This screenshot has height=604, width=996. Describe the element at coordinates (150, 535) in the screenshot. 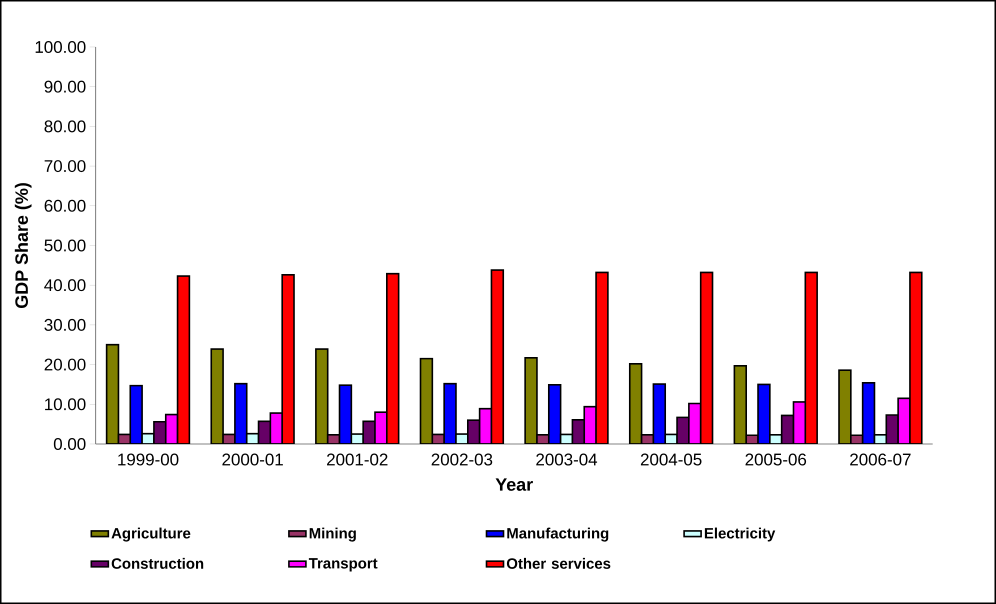

I see `legend-label: Agriculture` at that location.